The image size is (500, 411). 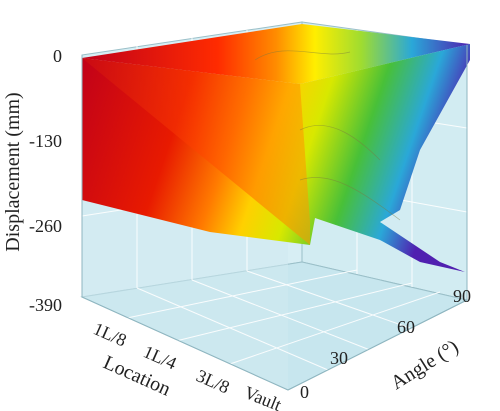 I want to click on z-tick-3: -390, so click(x=45, y=305).